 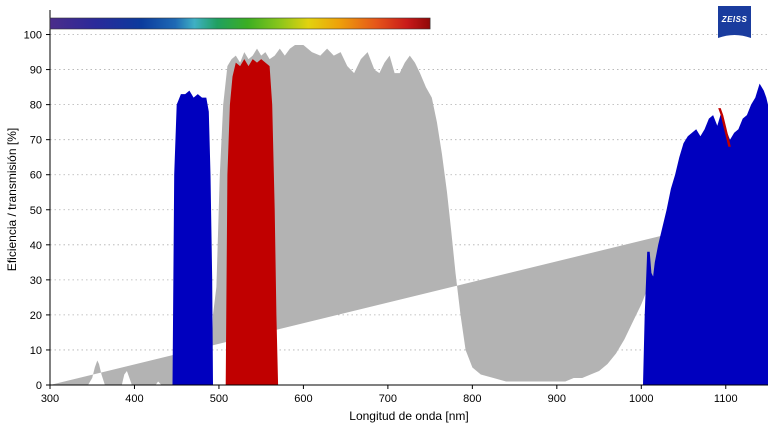 I want to click on y-tick-label: 70, so click(x=36, y=141).